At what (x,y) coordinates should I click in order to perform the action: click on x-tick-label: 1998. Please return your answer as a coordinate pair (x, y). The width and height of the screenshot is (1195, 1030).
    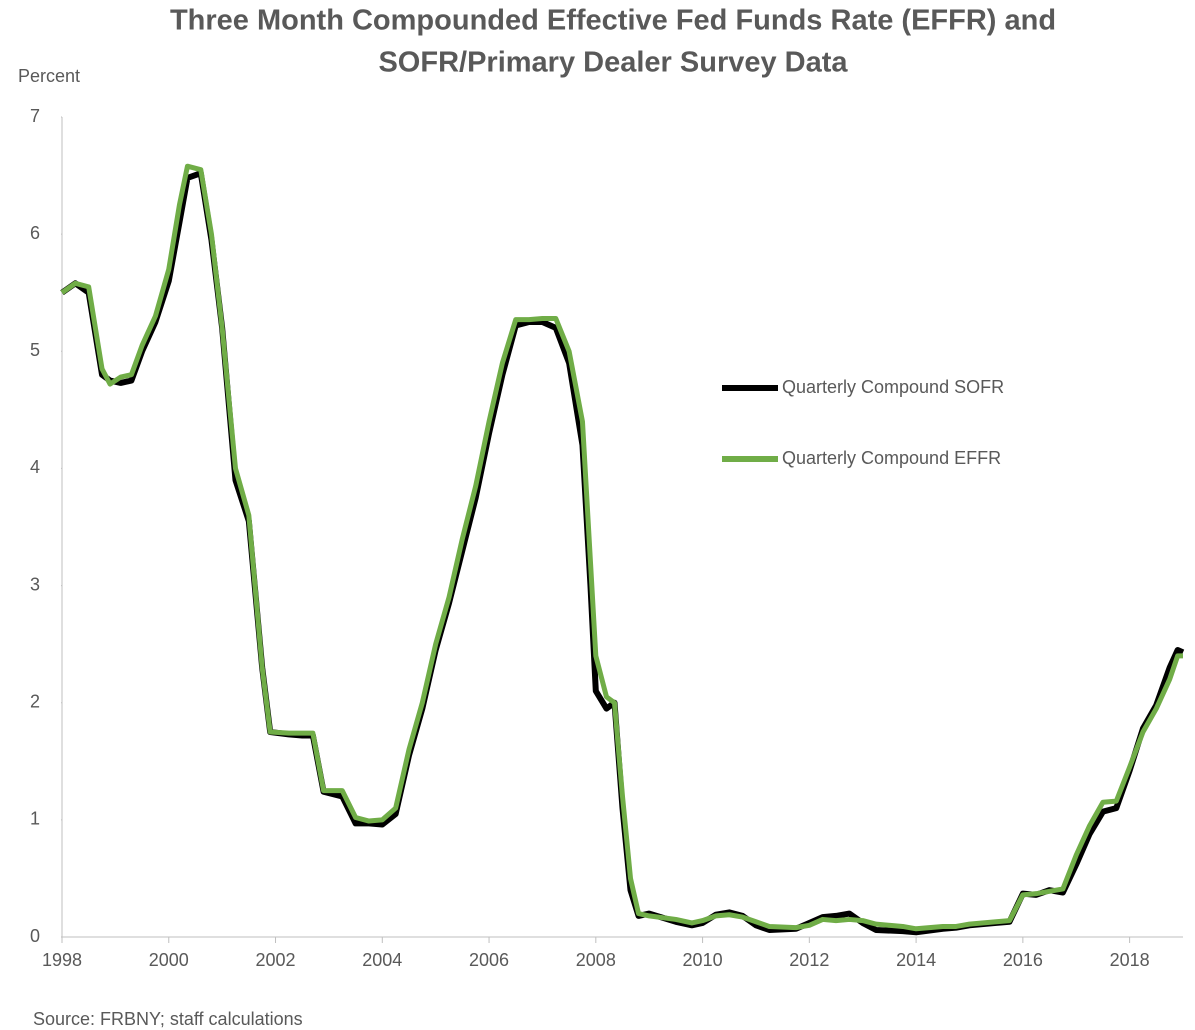
    Looking at the image, I should click on (62, 960).